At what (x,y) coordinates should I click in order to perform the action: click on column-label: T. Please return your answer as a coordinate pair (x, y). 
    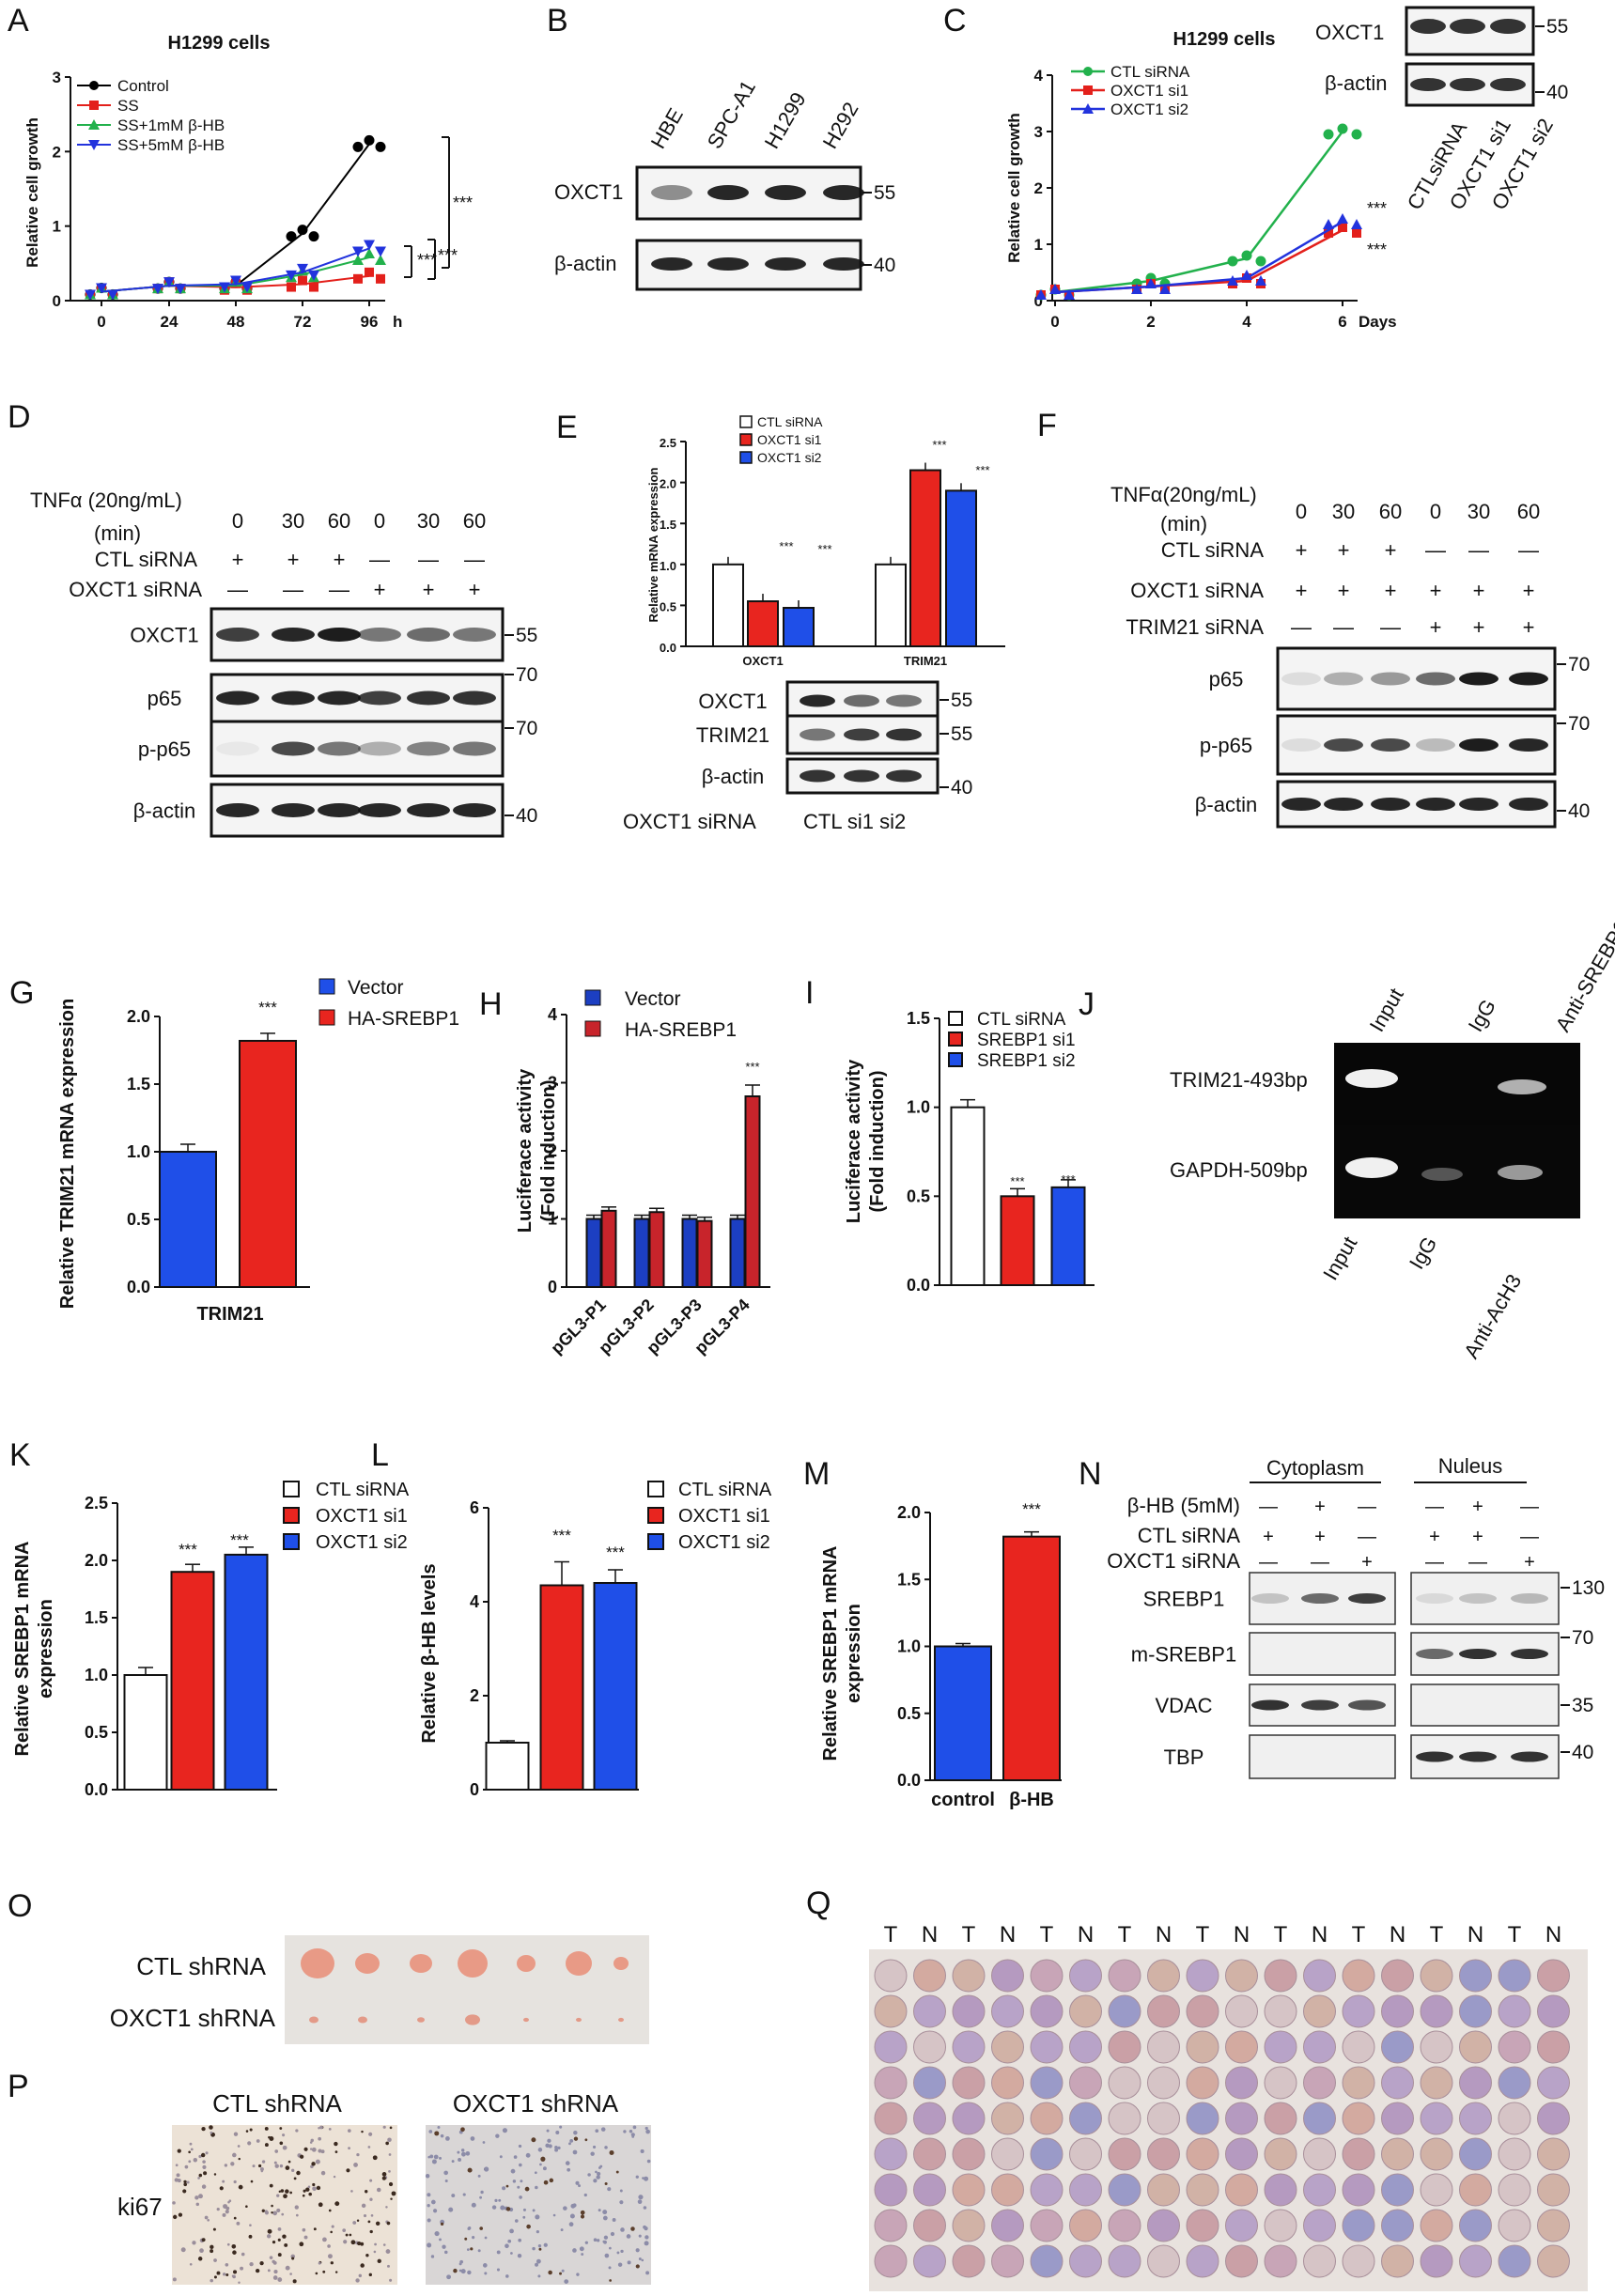
    Looking at the image, I should click on (1281, 1934).